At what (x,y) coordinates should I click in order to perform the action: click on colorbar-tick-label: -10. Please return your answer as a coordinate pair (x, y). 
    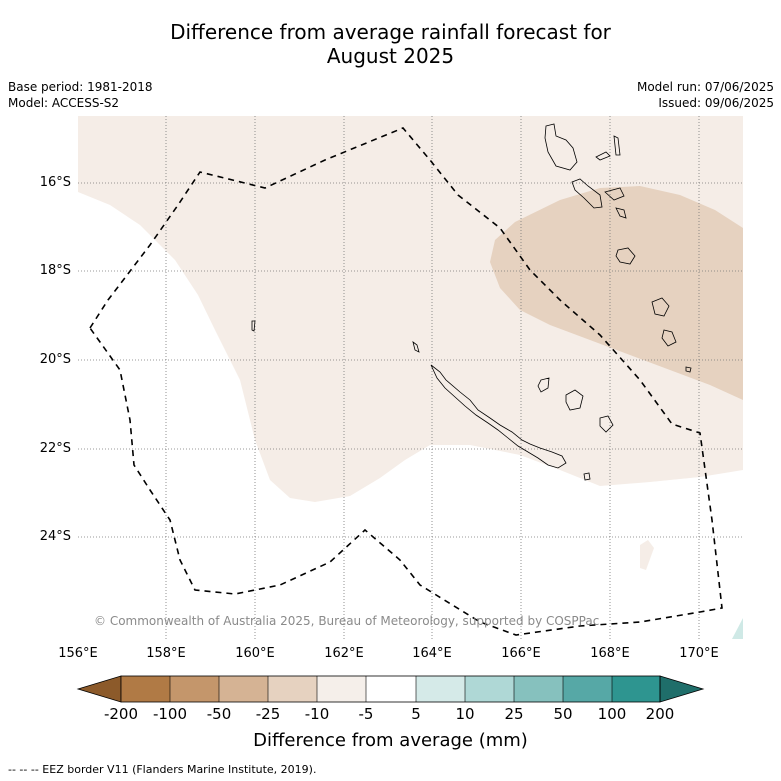
    Looking at the image, I should click on (317, 714).